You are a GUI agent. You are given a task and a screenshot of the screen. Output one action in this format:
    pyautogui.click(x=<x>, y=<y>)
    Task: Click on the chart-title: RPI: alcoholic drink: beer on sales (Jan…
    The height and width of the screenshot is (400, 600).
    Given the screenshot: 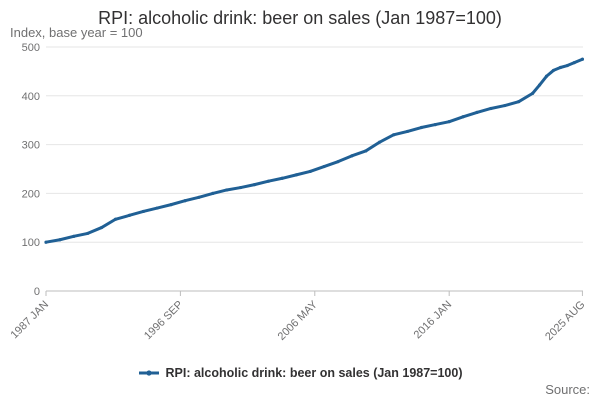 What is the action you would take?
    pyautogui.click(x=300, y=18)
    